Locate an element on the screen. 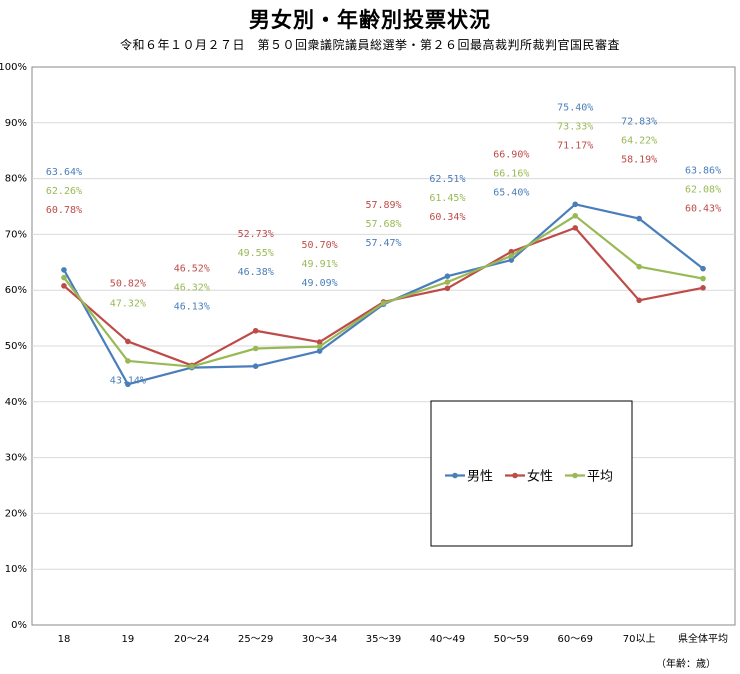  y-tick-label: 30% is located at coordinates (16, 458).